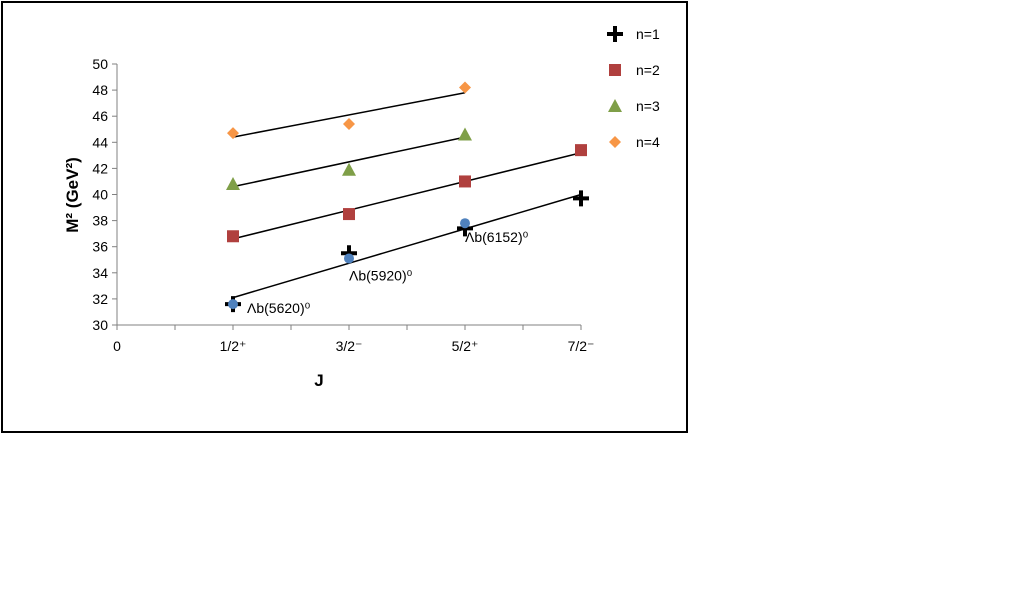  I want to click on x-tick-label: 0, so click(117, 346).